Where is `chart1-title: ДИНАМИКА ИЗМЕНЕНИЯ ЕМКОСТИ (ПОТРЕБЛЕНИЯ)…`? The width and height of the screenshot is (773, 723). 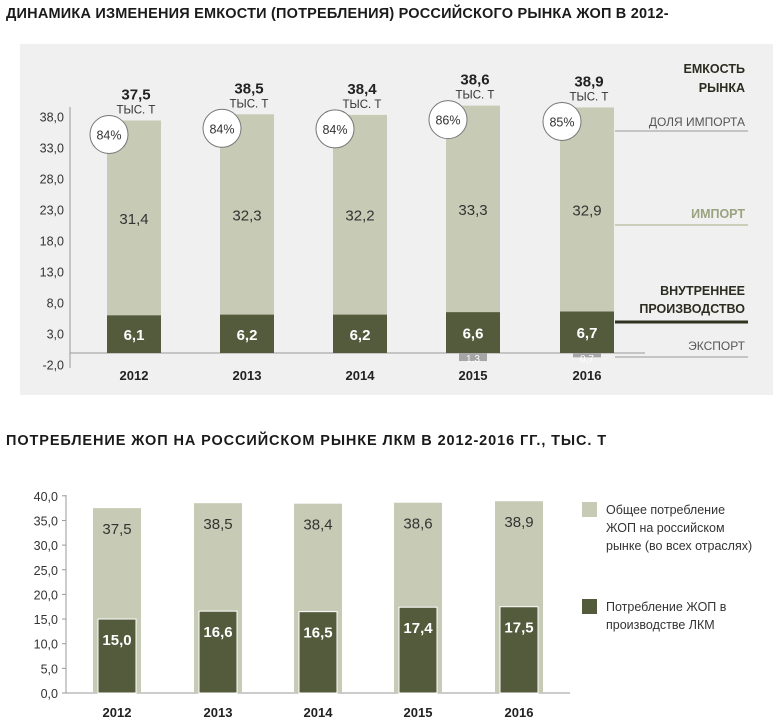 chart1-title: ДИНАМИКА ИЗМЕНЕНИЯ ЕМКОСТИ (ПОТРЕБЛЕНИЯ)… is located at coordinates (337, 14).